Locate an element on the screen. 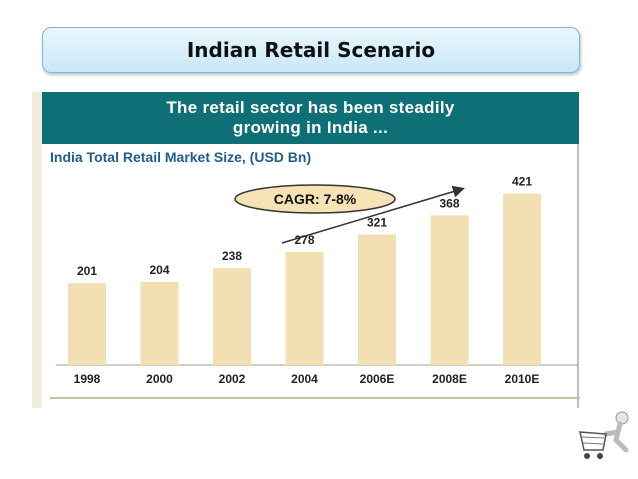 The image size is (638, 479). bar-2004 is located at coordinates (304, 308).